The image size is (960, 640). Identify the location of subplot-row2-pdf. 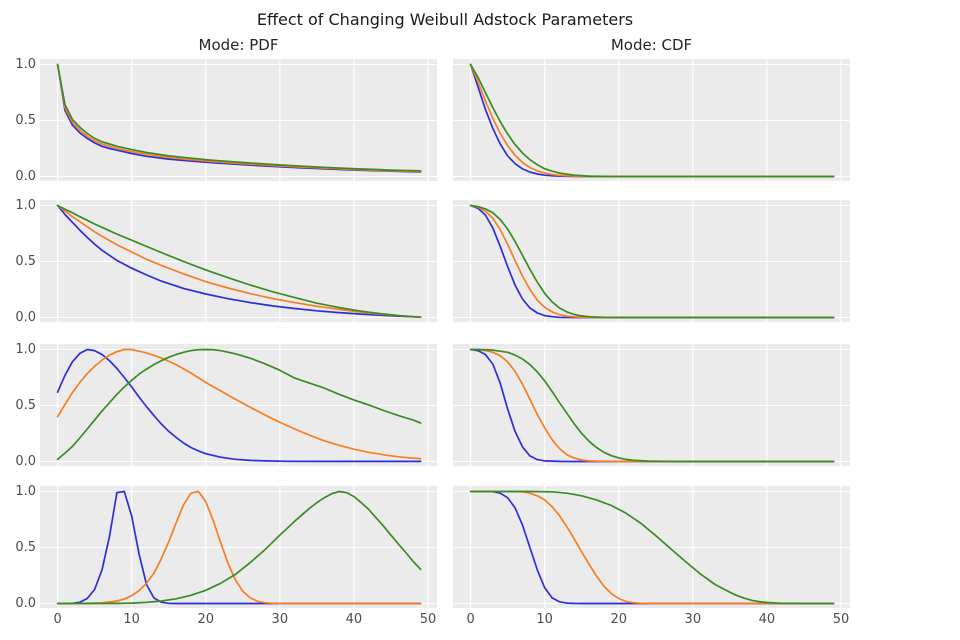
(238, 261).